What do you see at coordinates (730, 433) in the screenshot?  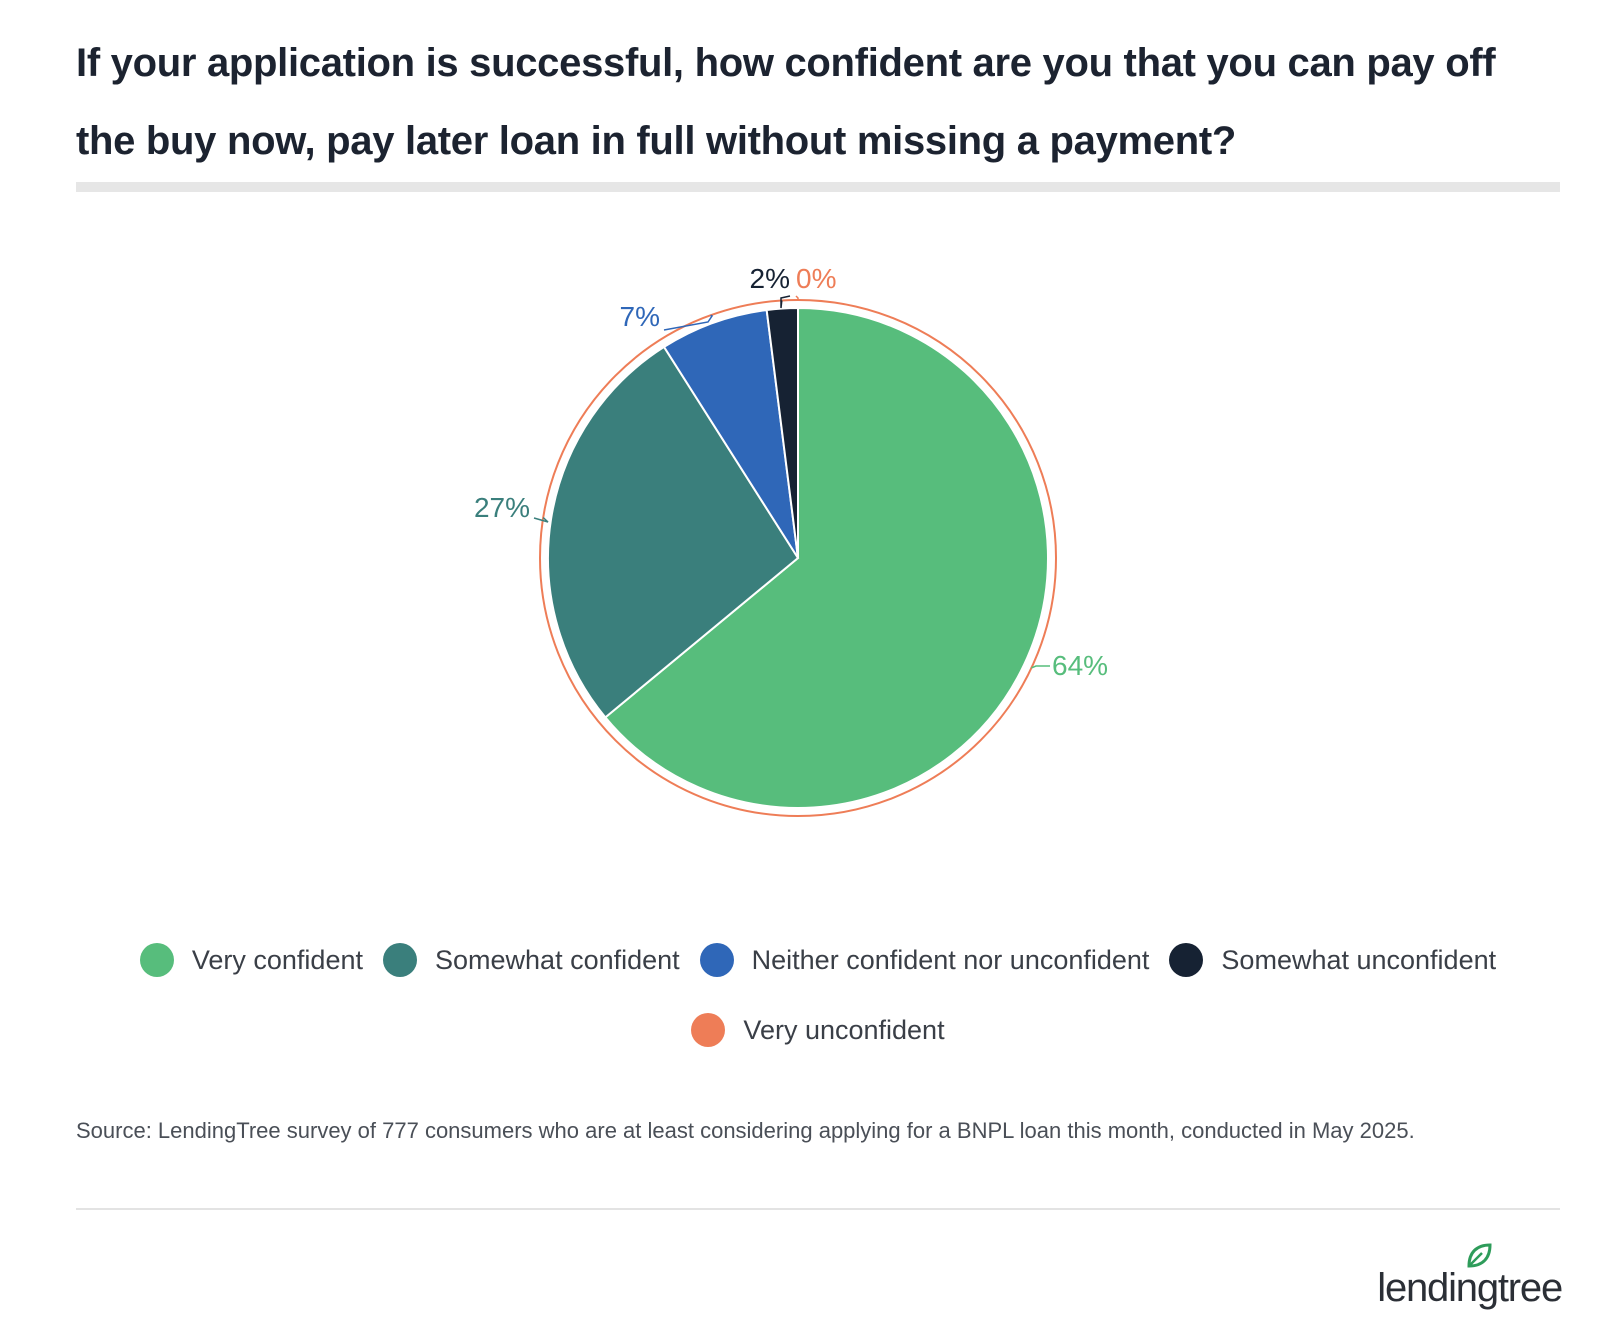 I see `pie-slice-neither-confident-nor-unconfident` at bounding box center [730, 433].